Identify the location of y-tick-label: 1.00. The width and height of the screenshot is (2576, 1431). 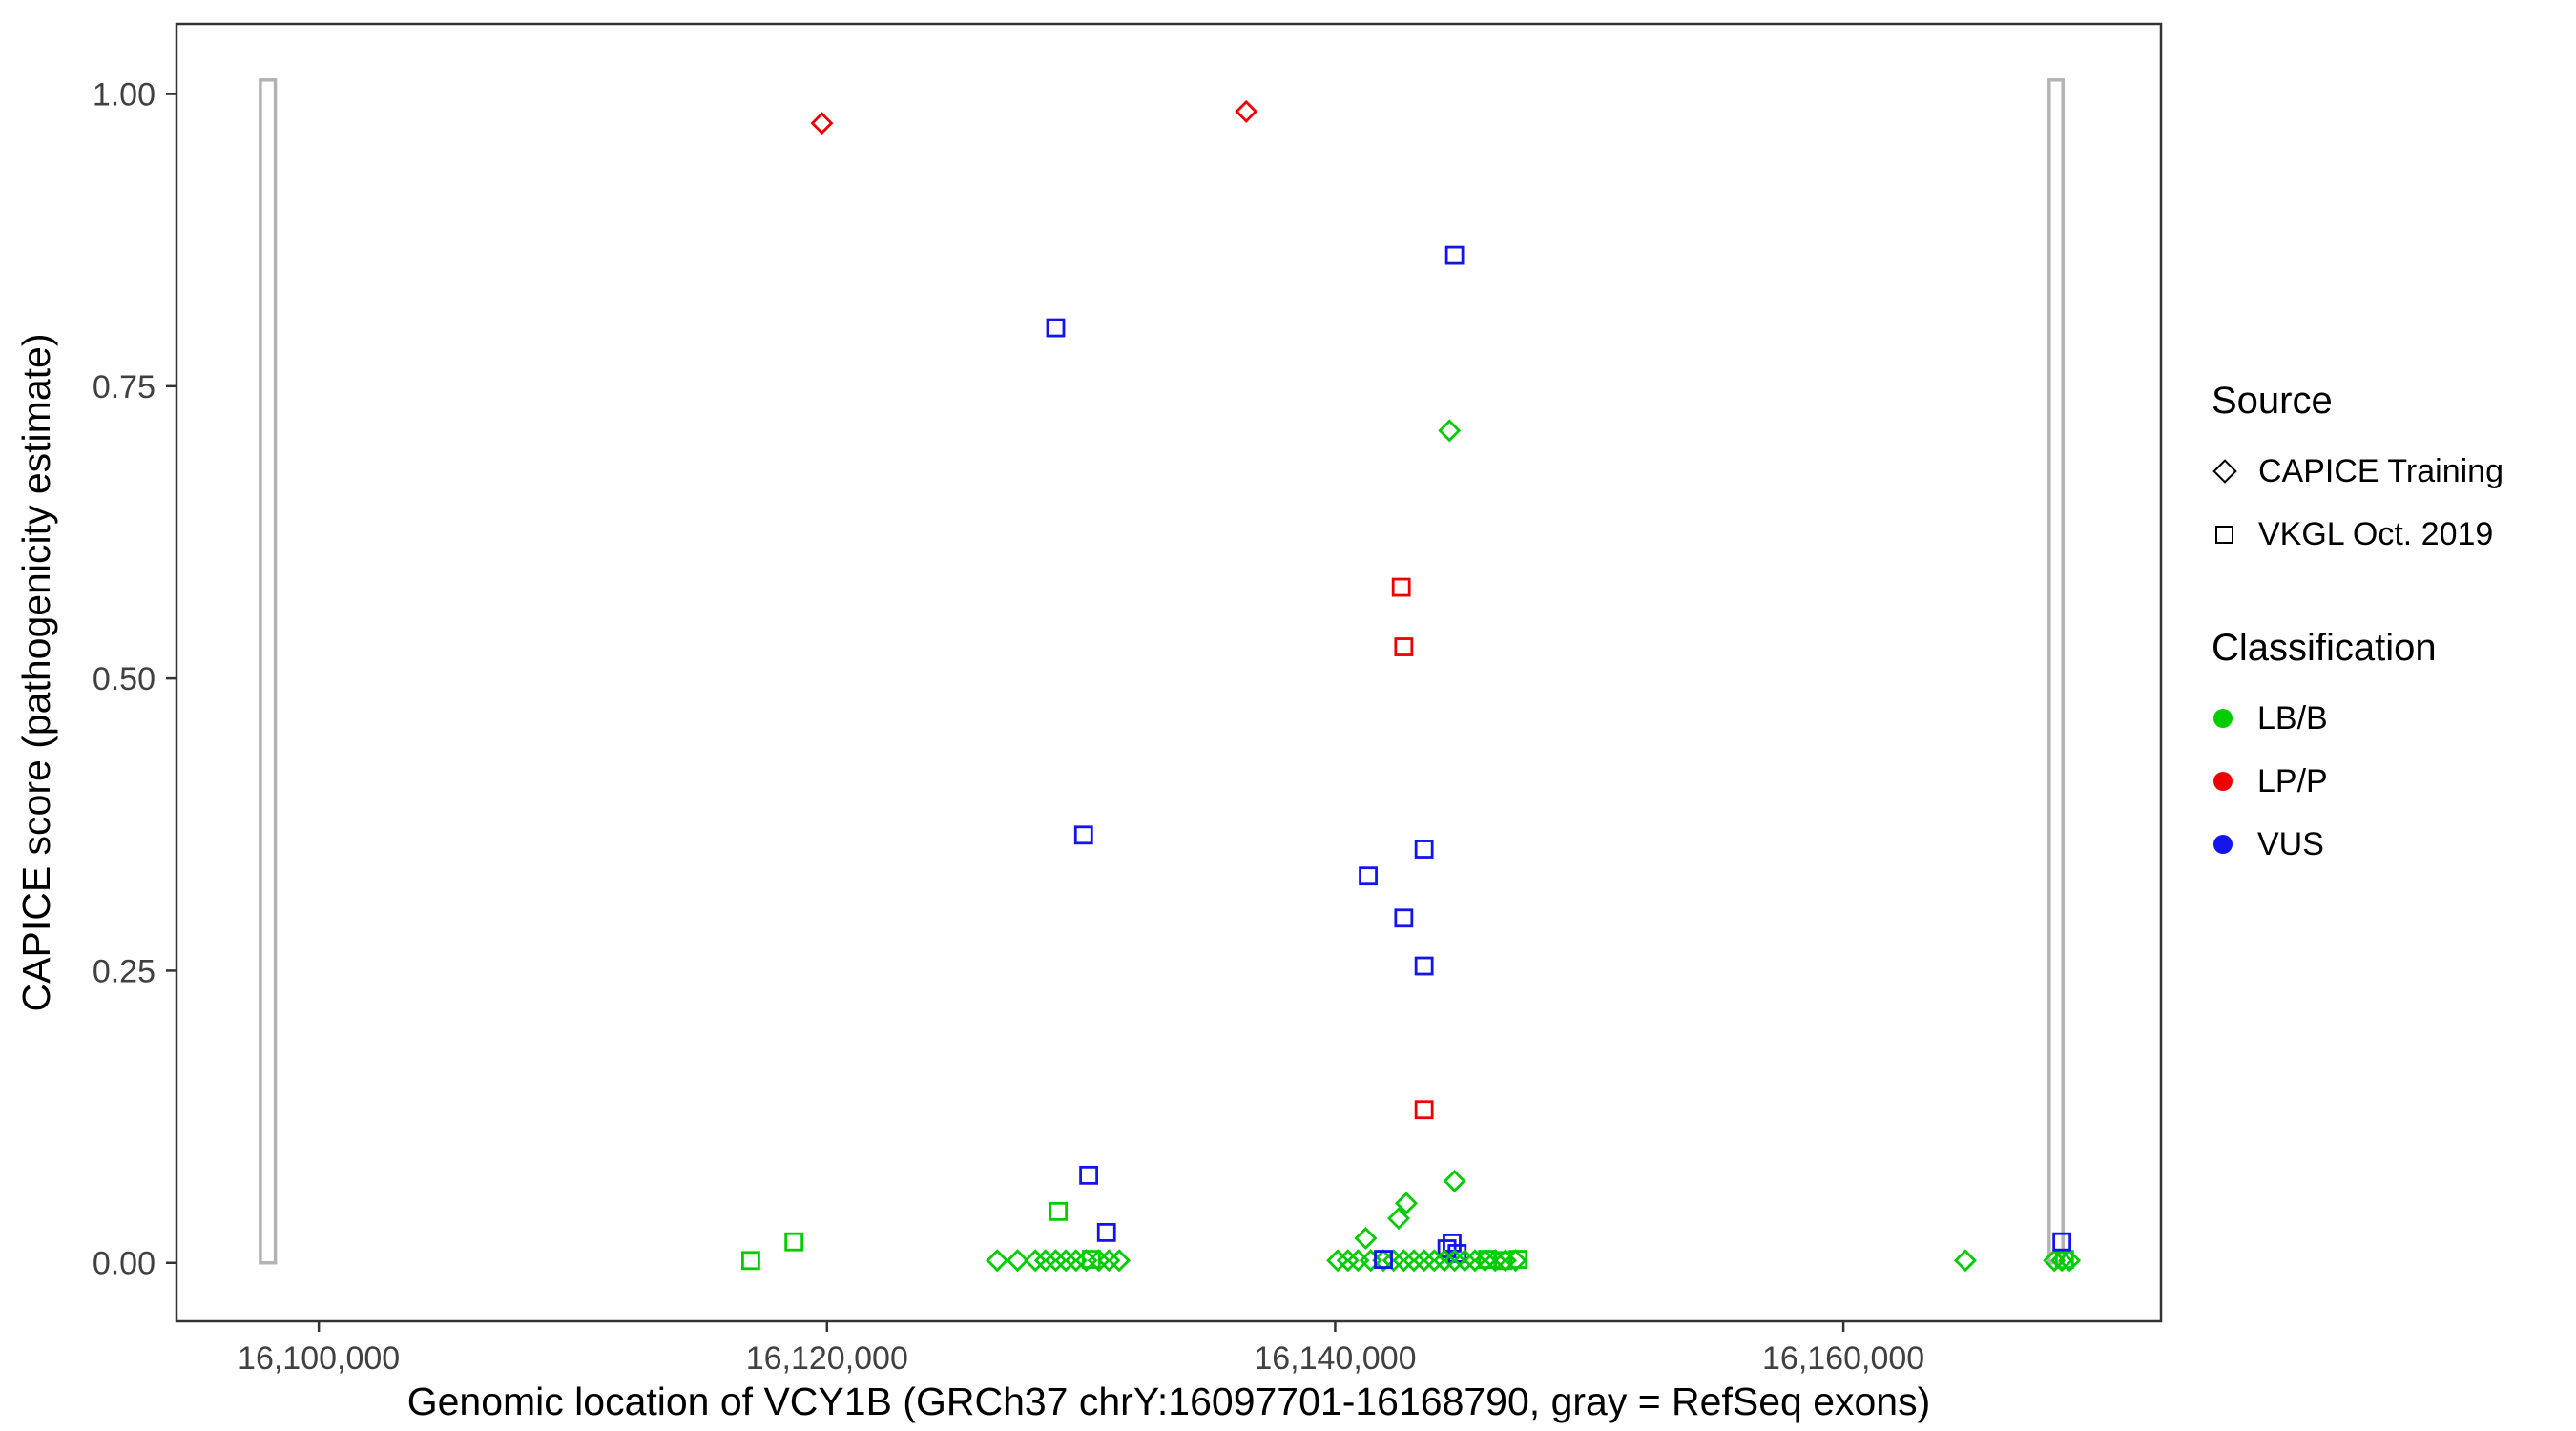
(124, 95).